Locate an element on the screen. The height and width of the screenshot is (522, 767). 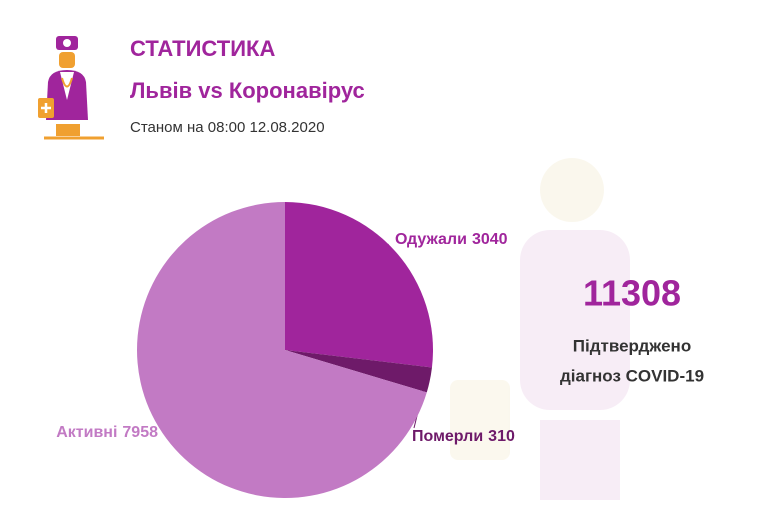
slice-value: 3040 is located at coordinates (490, 239).